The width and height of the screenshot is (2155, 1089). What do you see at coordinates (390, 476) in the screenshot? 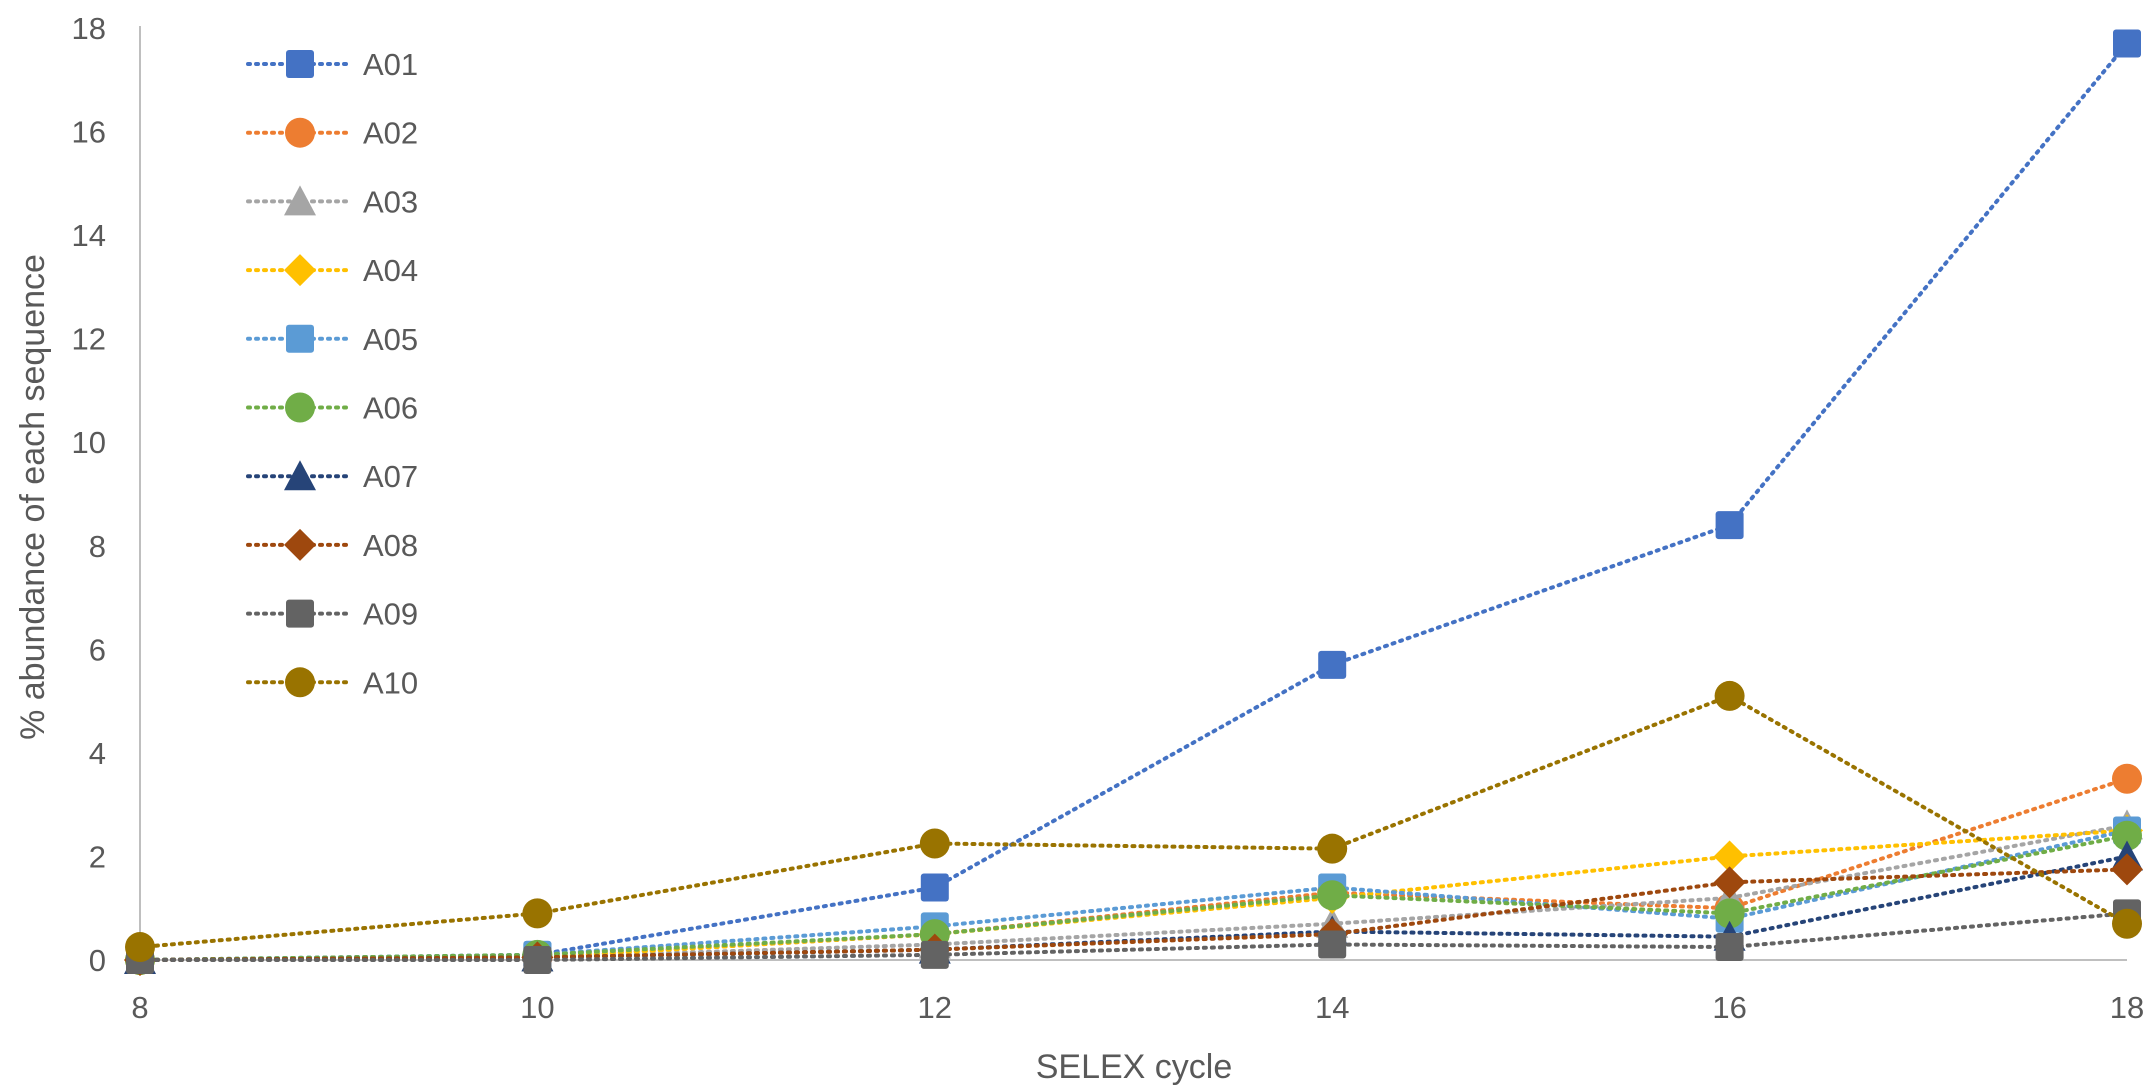
I see `legend-label: A07` at bounding box center [390, 476].